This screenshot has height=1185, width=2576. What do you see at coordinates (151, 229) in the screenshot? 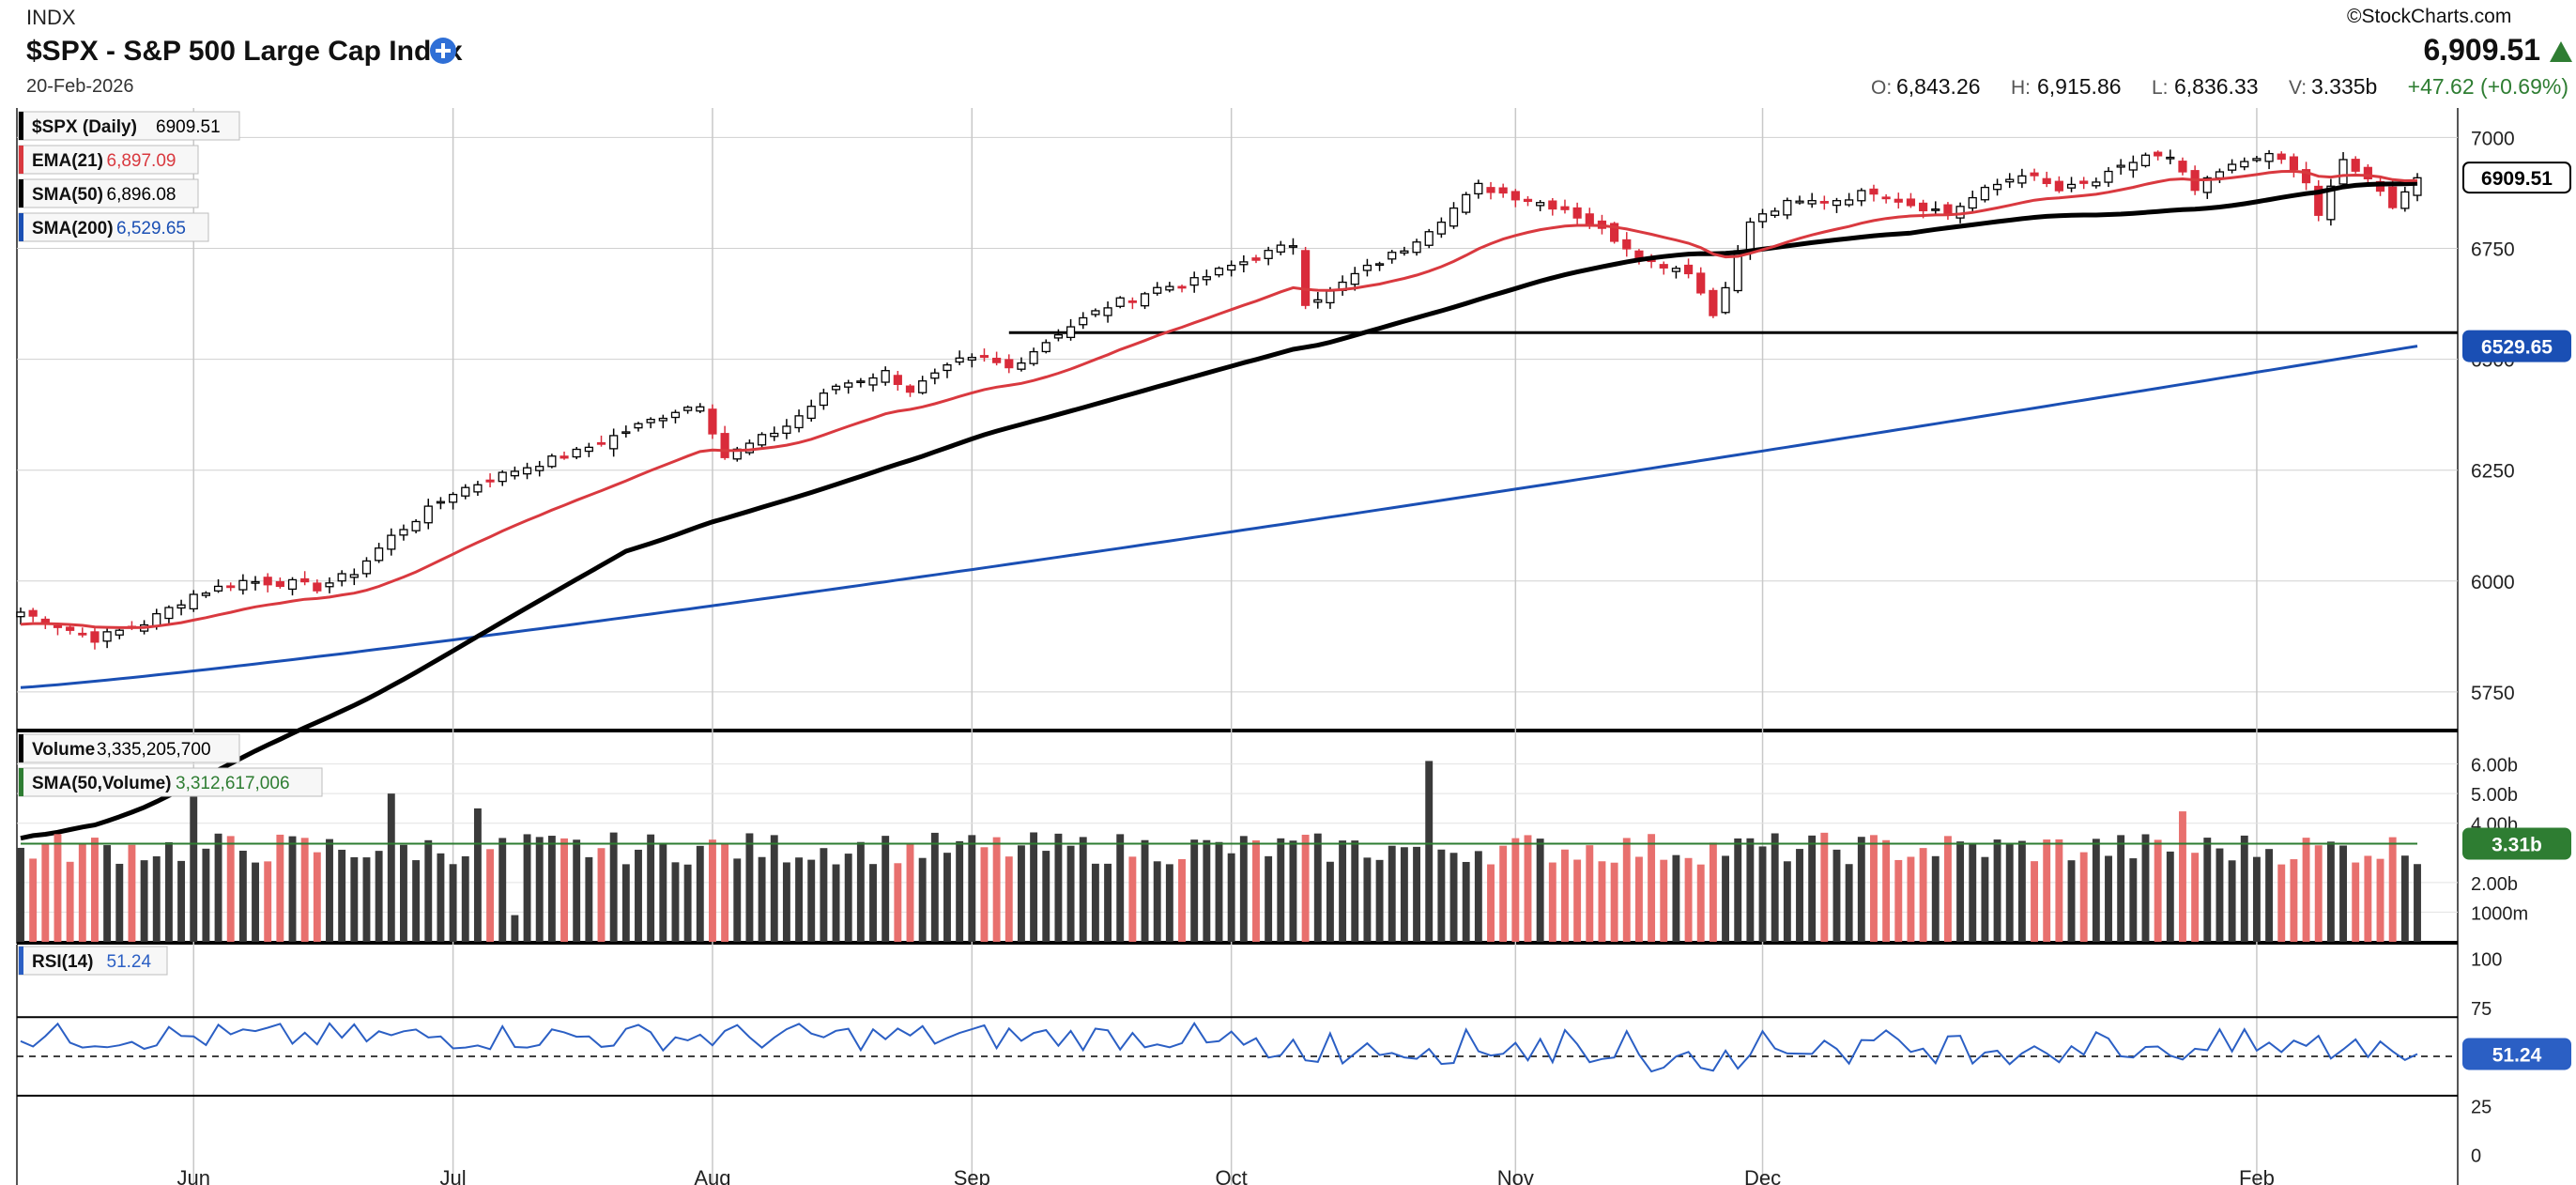
I see `legend-value: 6,529.65` at bounding box center [151, 229].